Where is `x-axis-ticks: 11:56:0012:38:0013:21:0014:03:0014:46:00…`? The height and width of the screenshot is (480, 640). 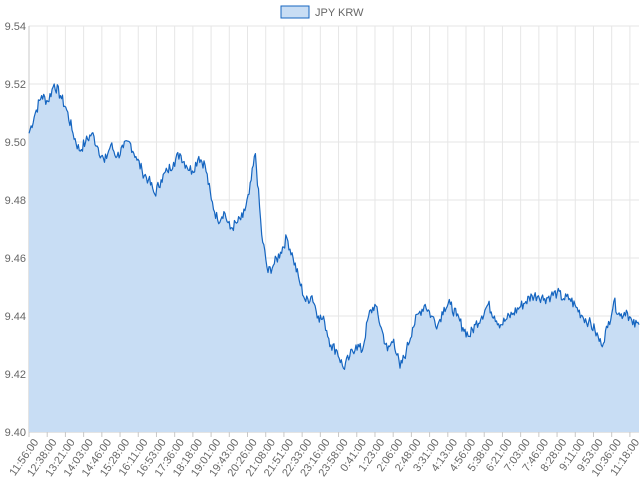
x-axis-ticks: 11:56:0012:38:0013:21:0014:03:0014:46:00… is located at coordinates (323, 458).